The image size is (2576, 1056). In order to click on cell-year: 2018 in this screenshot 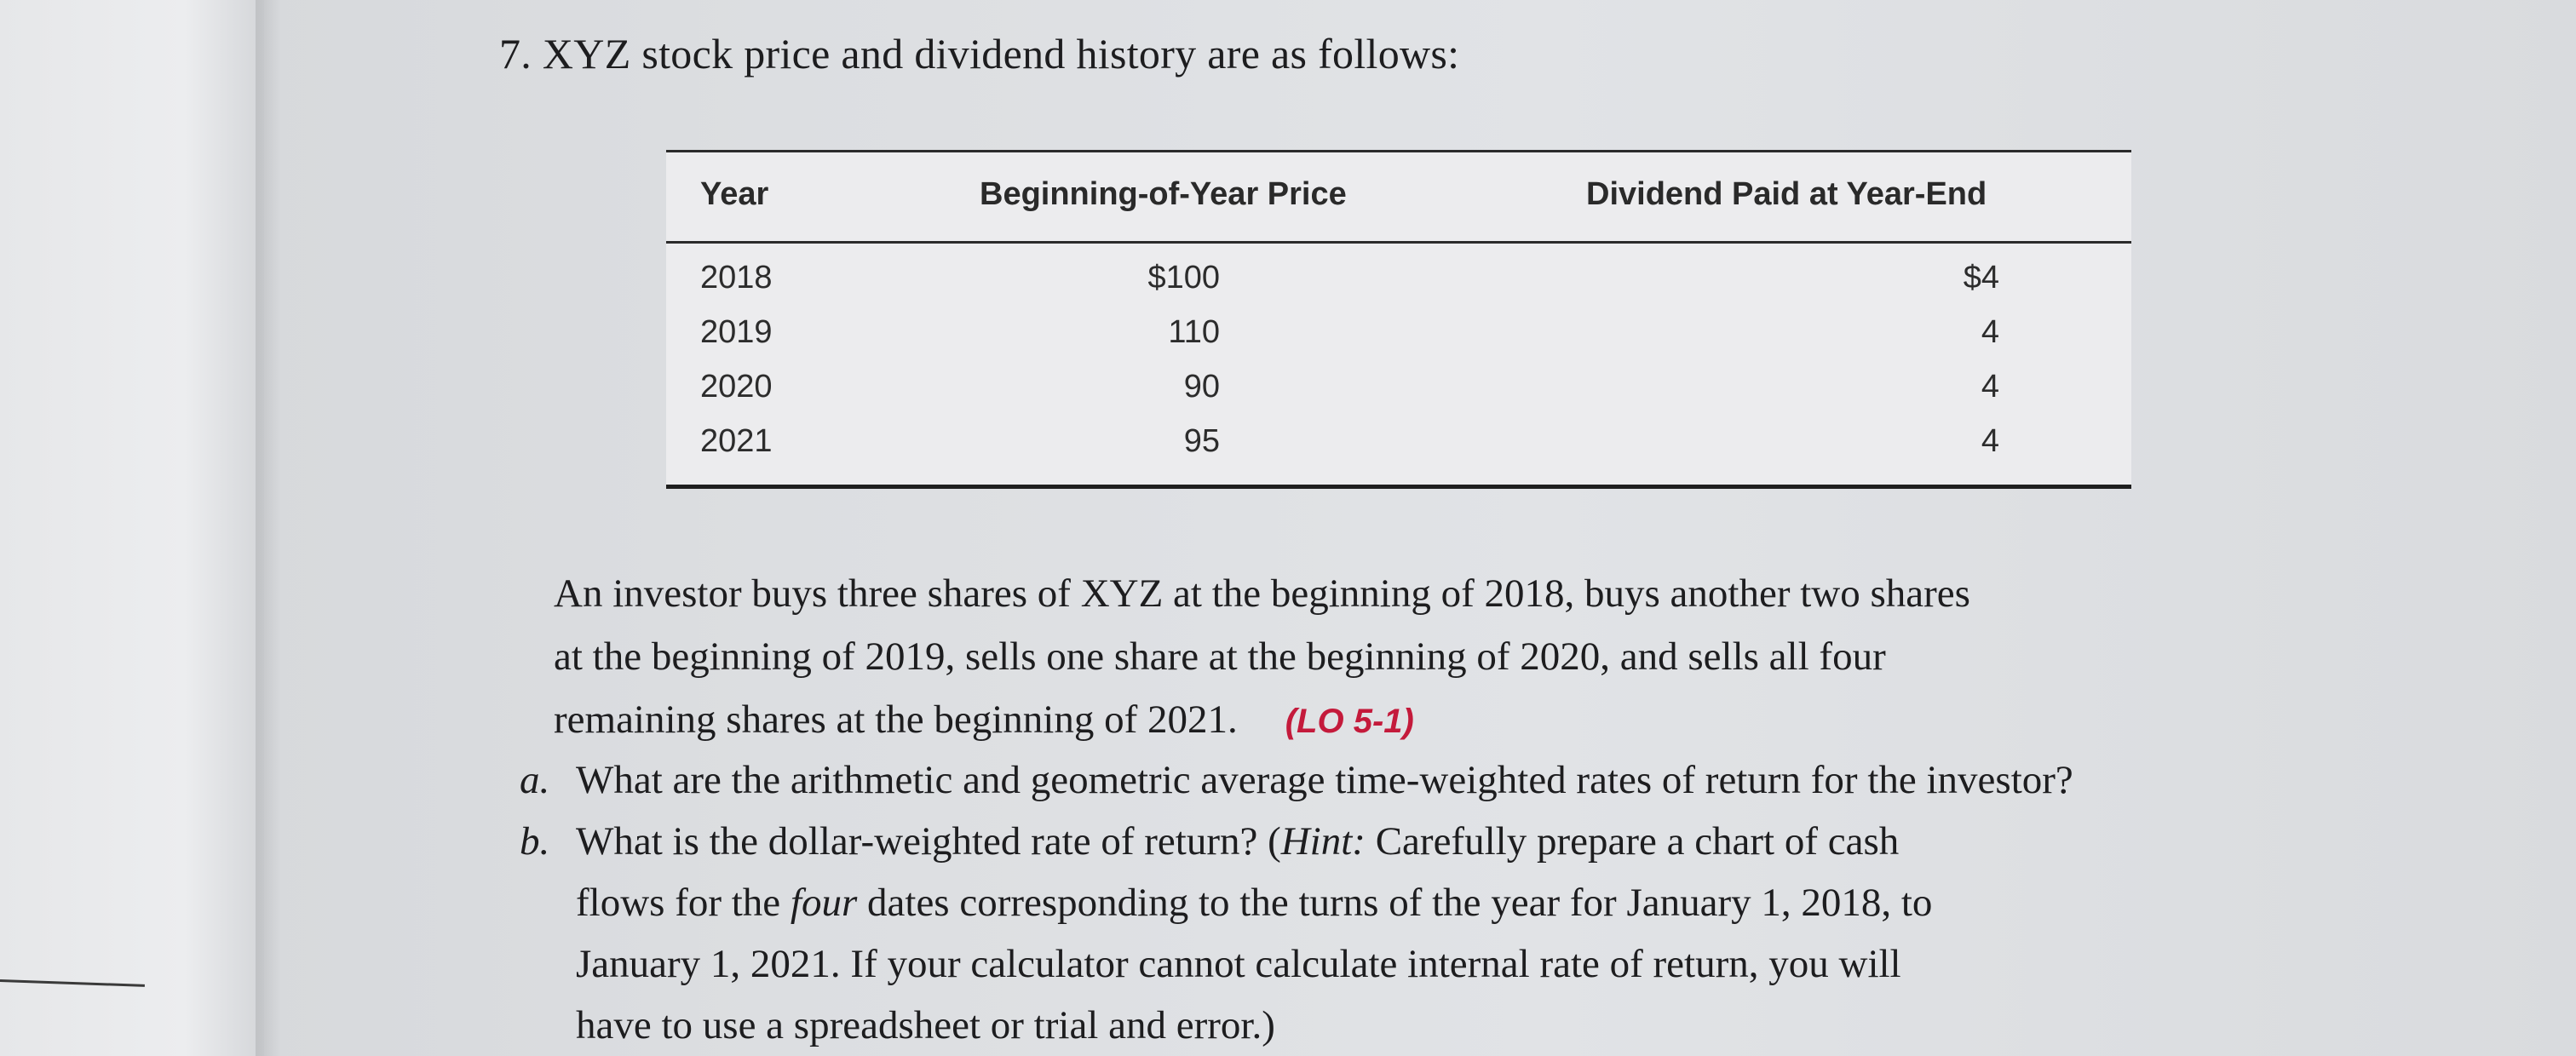, I will do `click(737, 278)`.